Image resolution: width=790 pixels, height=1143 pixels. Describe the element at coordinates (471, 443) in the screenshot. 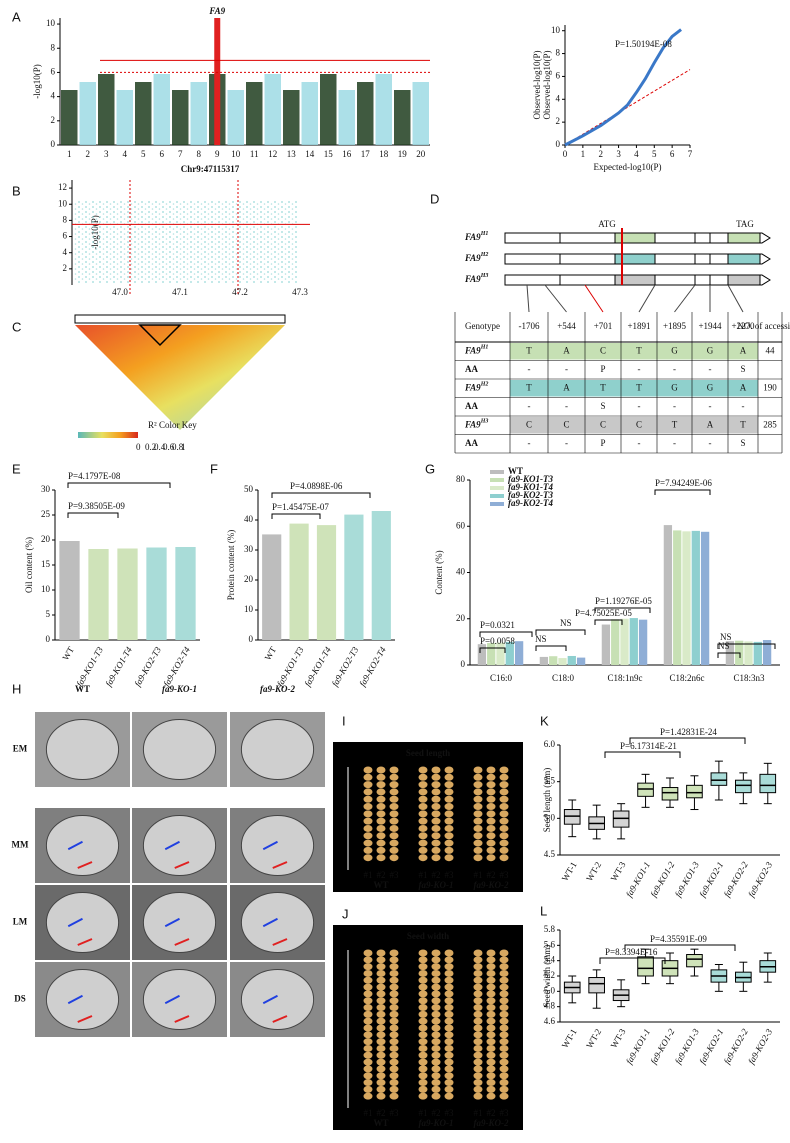

I see `row-label: AA` at that location.